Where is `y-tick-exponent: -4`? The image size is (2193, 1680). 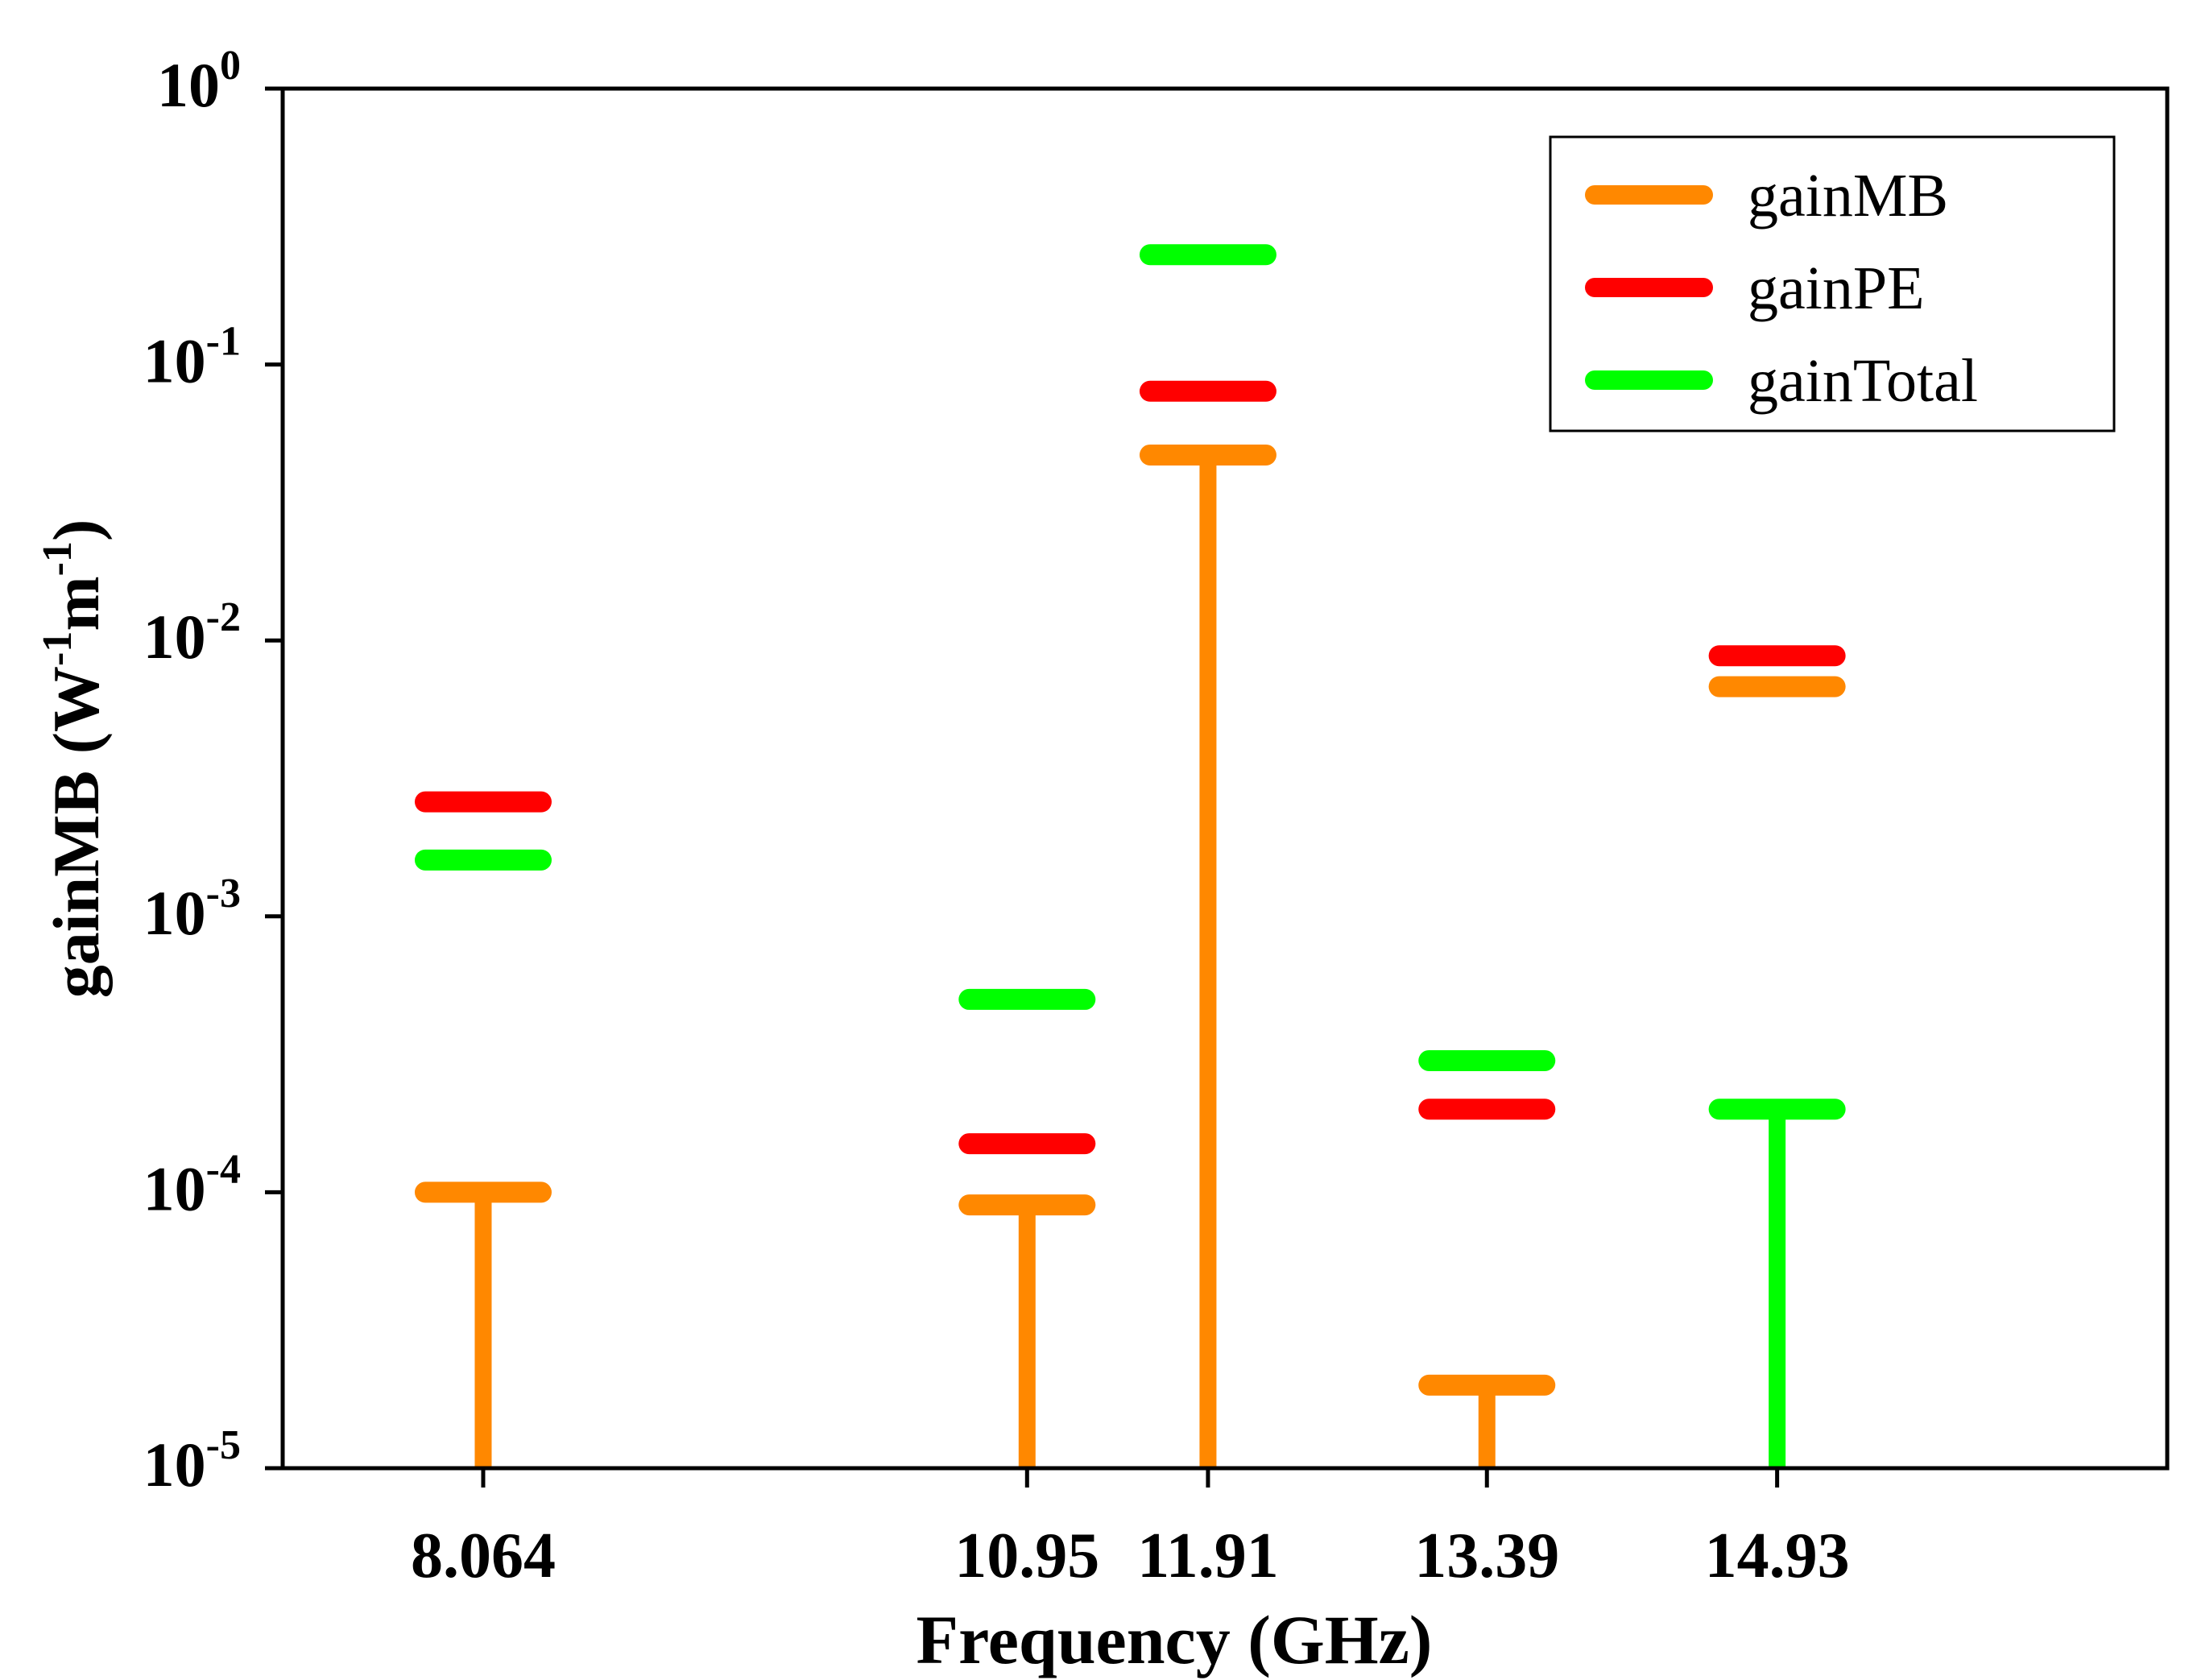 y-tick-exponent: -4 is located at coordinates (223, 1169).